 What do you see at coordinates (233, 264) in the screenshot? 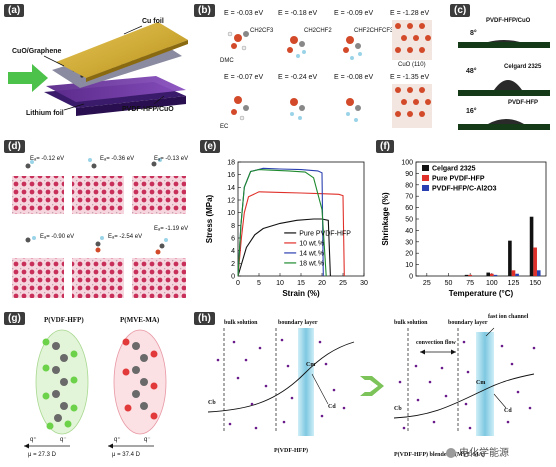
I see `y-tick-label: 2` at bounding box center [233, 264].